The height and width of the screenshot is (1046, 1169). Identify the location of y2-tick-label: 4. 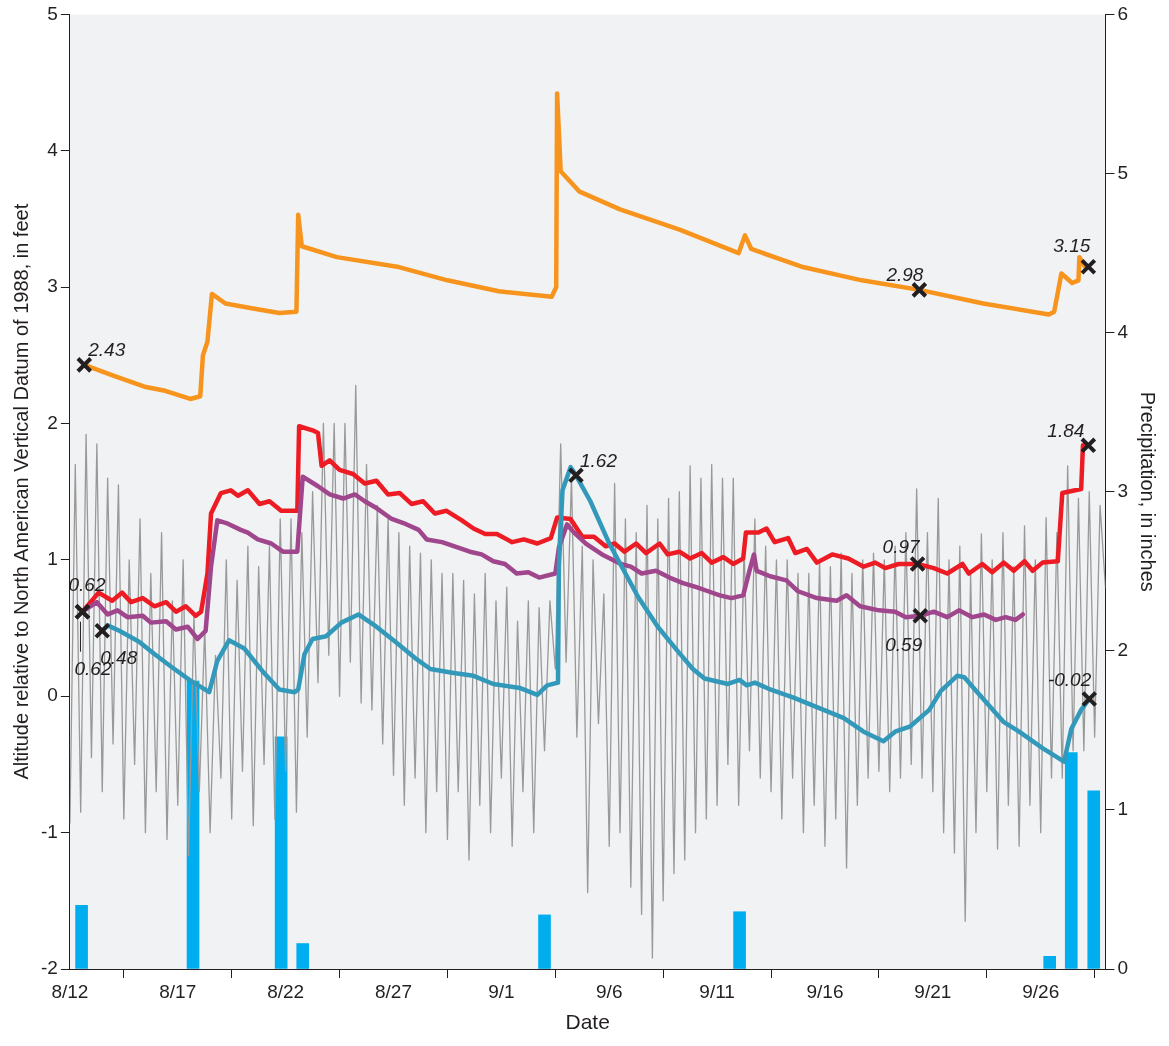
(1123, 331).